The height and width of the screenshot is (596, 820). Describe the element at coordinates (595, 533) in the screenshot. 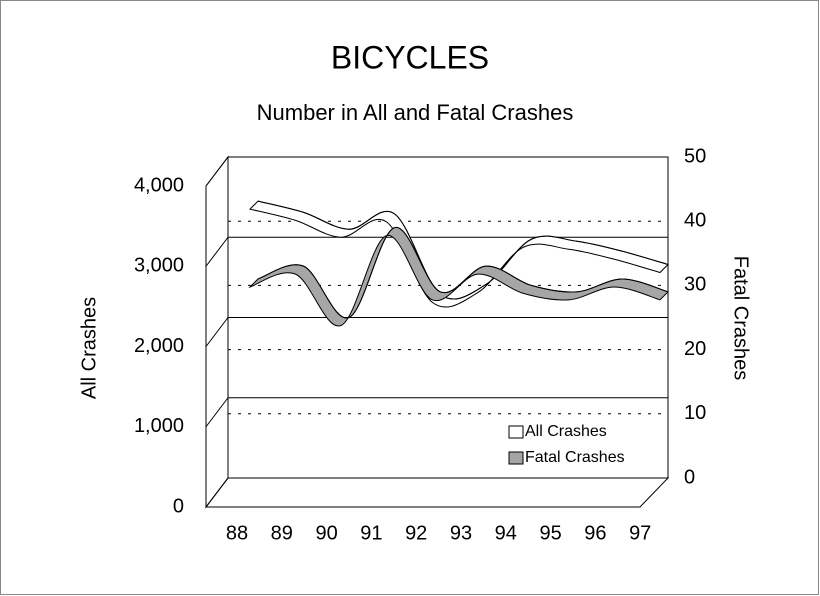

I see `x-tick-label: 96` at that location.